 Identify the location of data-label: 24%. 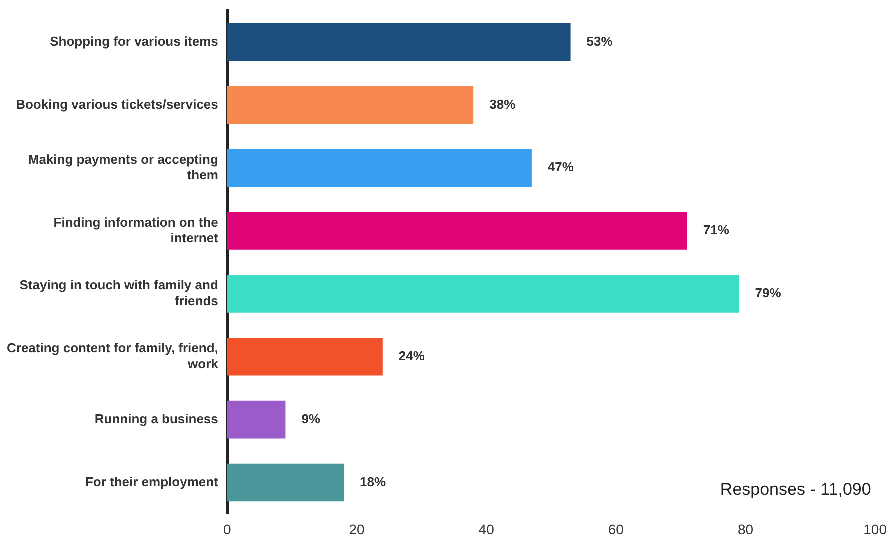
(412, 356).